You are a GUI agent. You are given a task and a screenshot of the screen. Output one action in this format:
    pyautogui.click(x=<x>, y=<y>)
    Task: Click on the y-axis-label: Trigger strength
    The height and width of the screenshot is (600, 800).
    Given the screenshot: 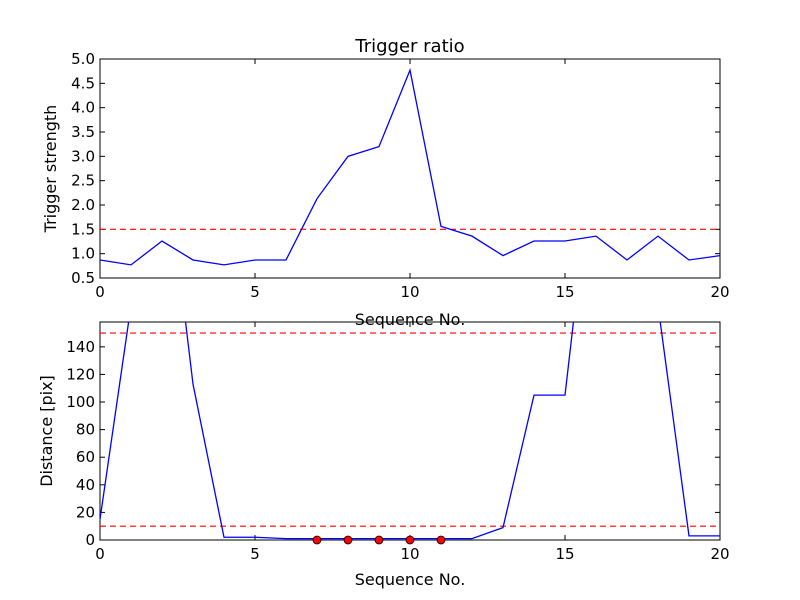 What is the action you would take?
    pyautogui.click(x=50, y=169)
    